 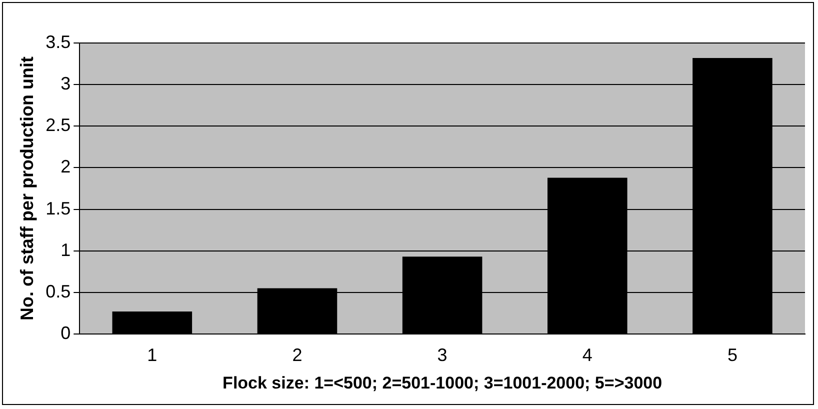 What do you see at coordinates (58, 125) in the screenshot?
I see `y-tick-label: 2.5` at bounding box center [58, 125].